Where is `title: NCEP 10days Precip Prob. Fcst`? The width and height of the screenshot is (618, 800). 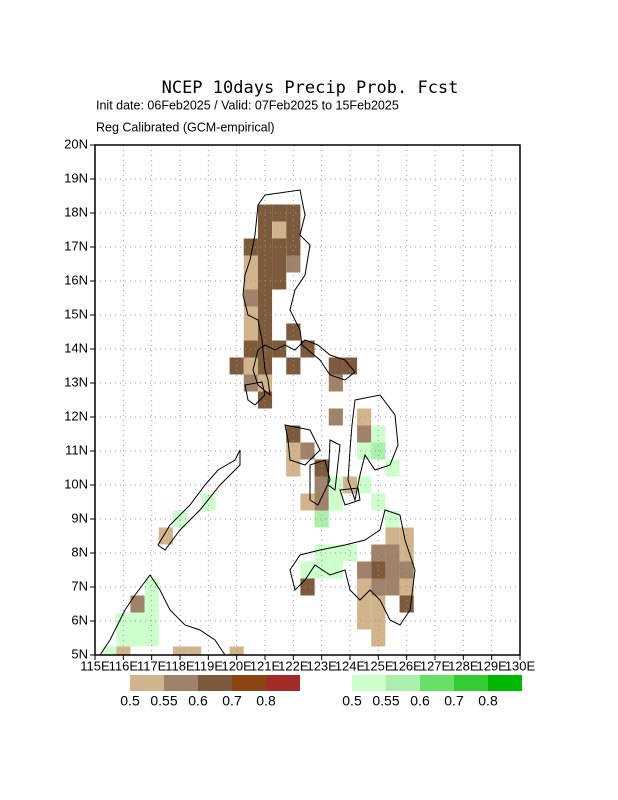 title: NCEP 10days Precip Prob. Fcst is located at coordinates (310, 88).